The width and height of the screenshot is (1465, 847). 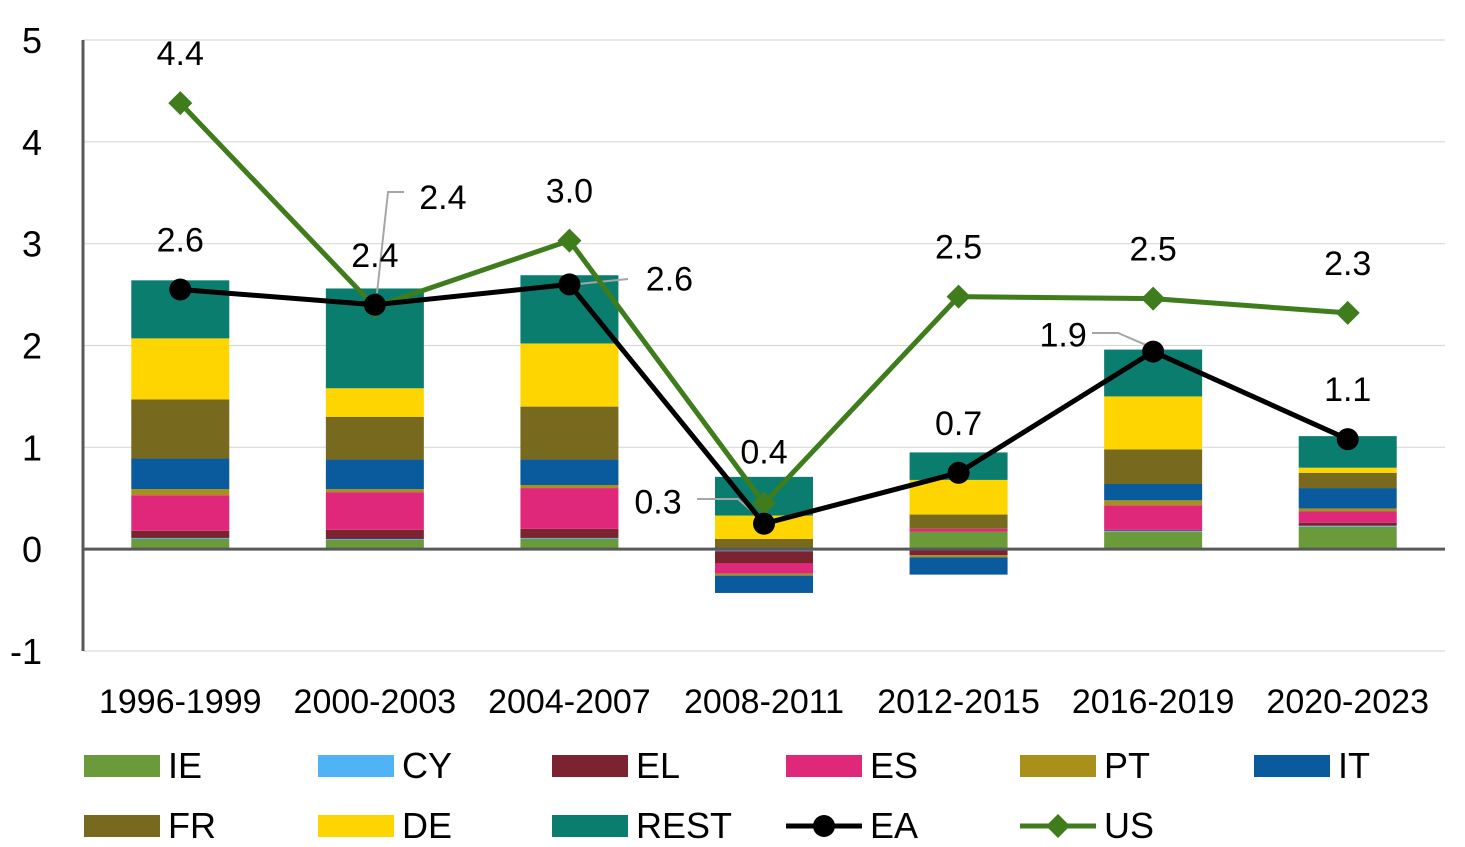 What do you see at coordinates (32, 142) in the screenshot?
I see `y-tick-label: 4` at bounding box center [32, 142].